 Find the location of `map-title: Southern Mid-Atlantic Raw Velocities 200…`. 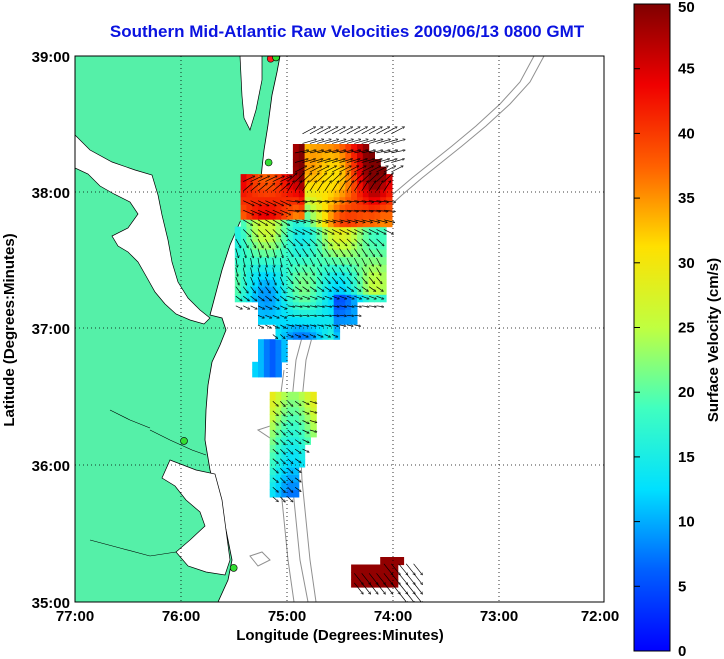

map-title: Southern Mid-Atlantic Raw Velocities 200… is located at coordinates (347, 31).